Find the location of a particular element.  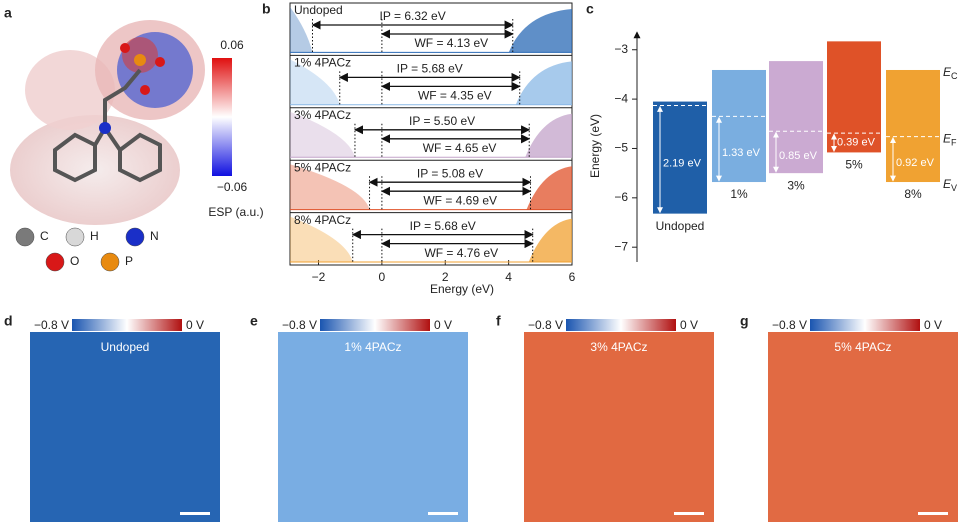

level-subscript: C is located at coordinates (954, 76).